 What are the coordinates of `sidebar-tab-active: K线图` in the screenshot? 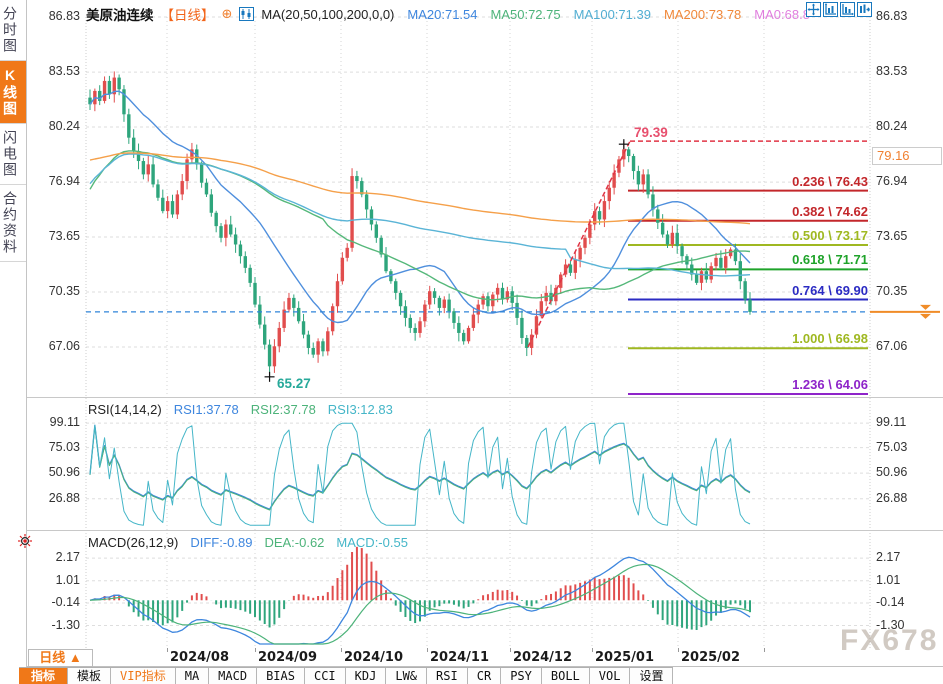 It's located at (13, 92).